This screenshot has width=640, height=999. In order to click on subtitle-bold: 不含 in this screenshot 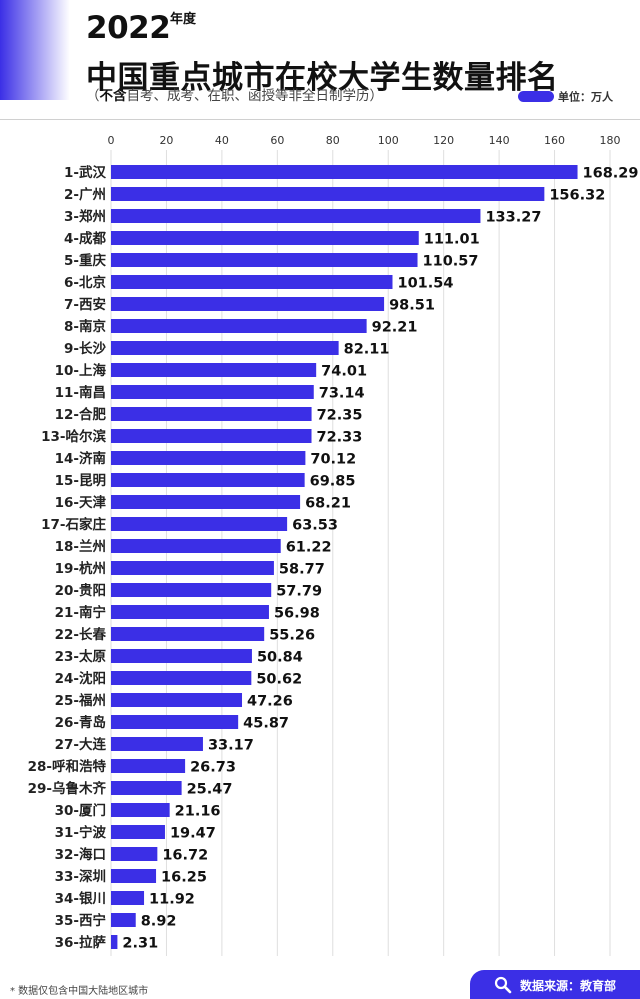, I will do `click(113, 96)`.